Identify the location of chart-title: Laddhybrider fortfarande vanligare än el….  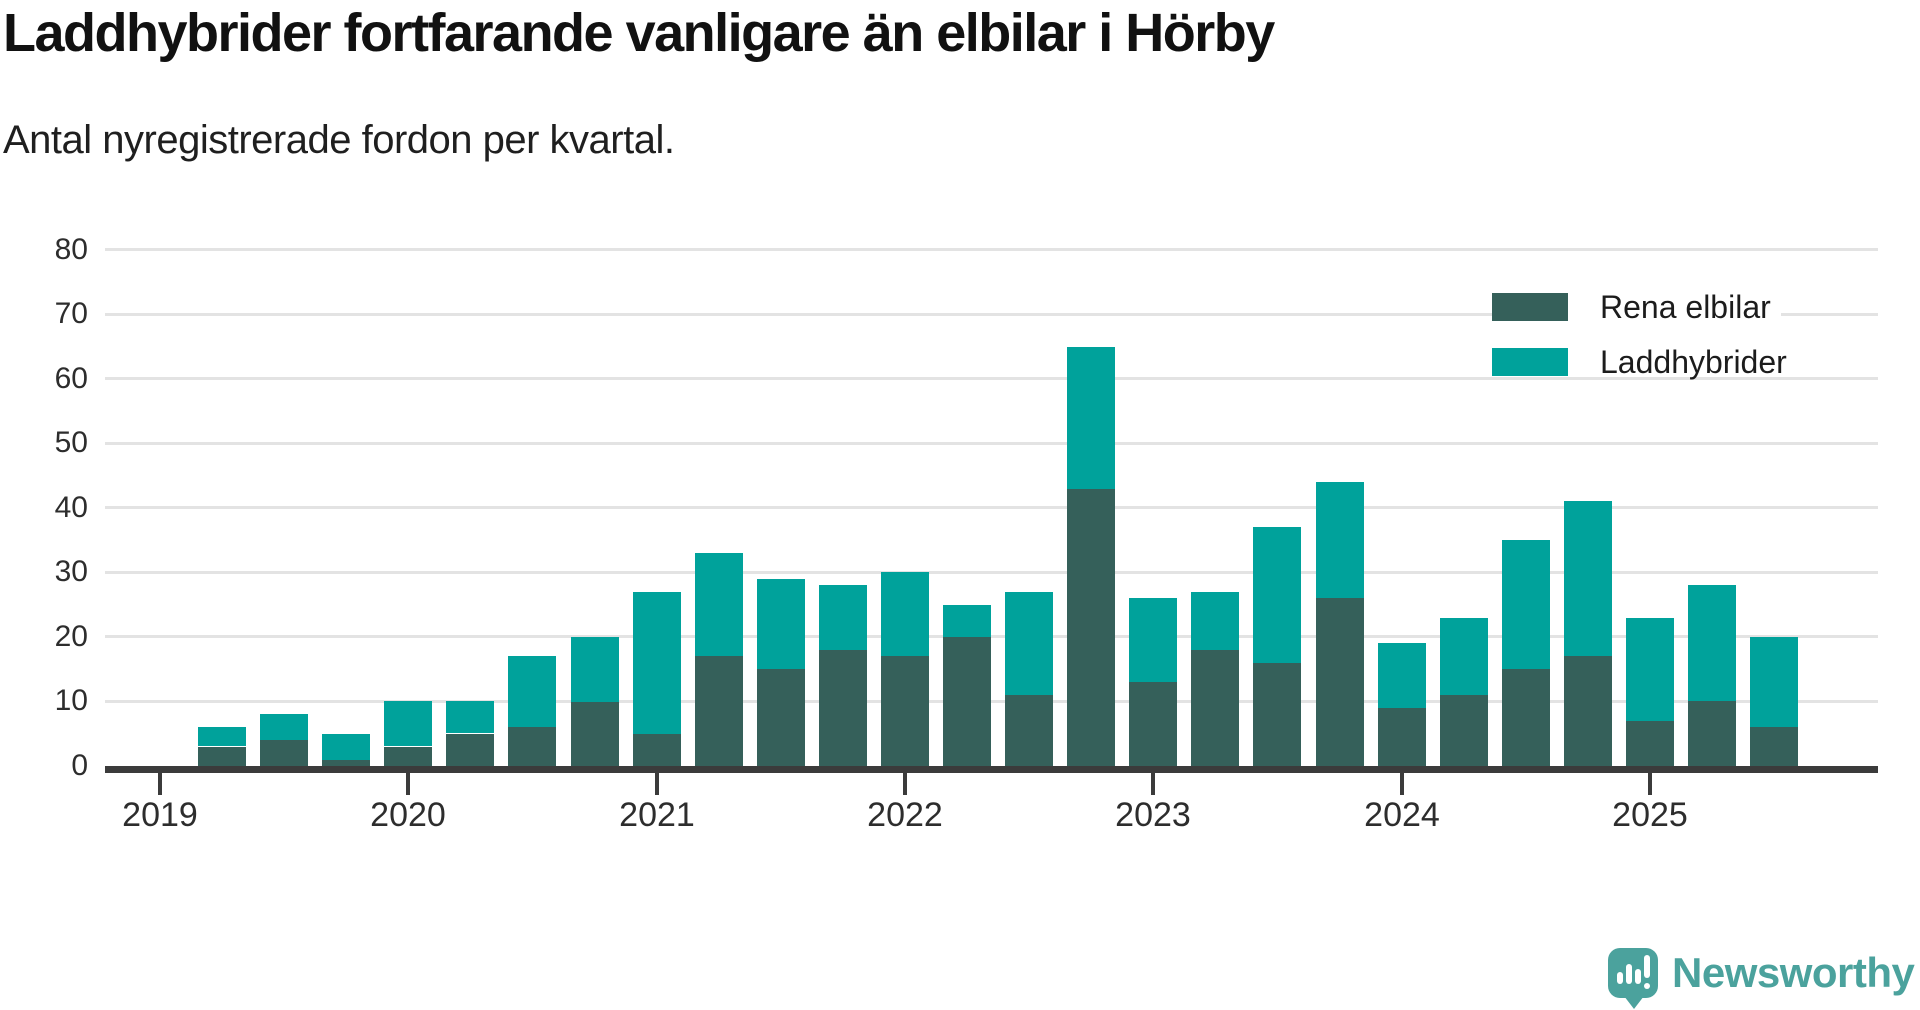
(639, 33).